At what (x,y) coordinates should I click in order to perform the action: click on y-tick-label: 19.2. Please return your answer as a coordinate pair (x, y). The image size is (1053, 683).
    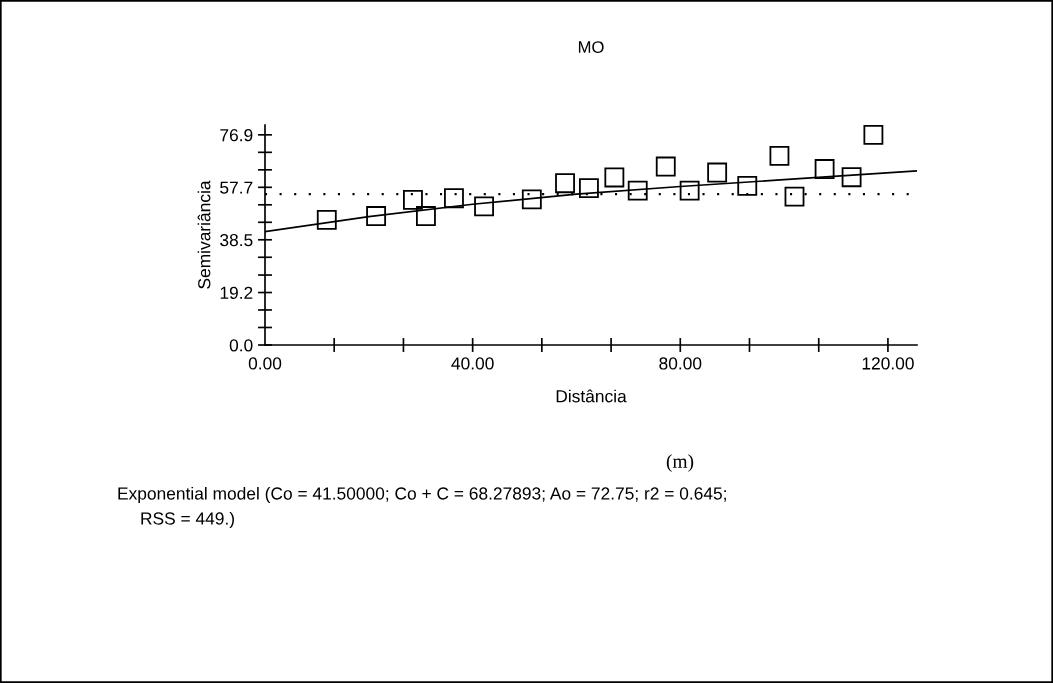
    Looking at the image, I should click on (236, 292).